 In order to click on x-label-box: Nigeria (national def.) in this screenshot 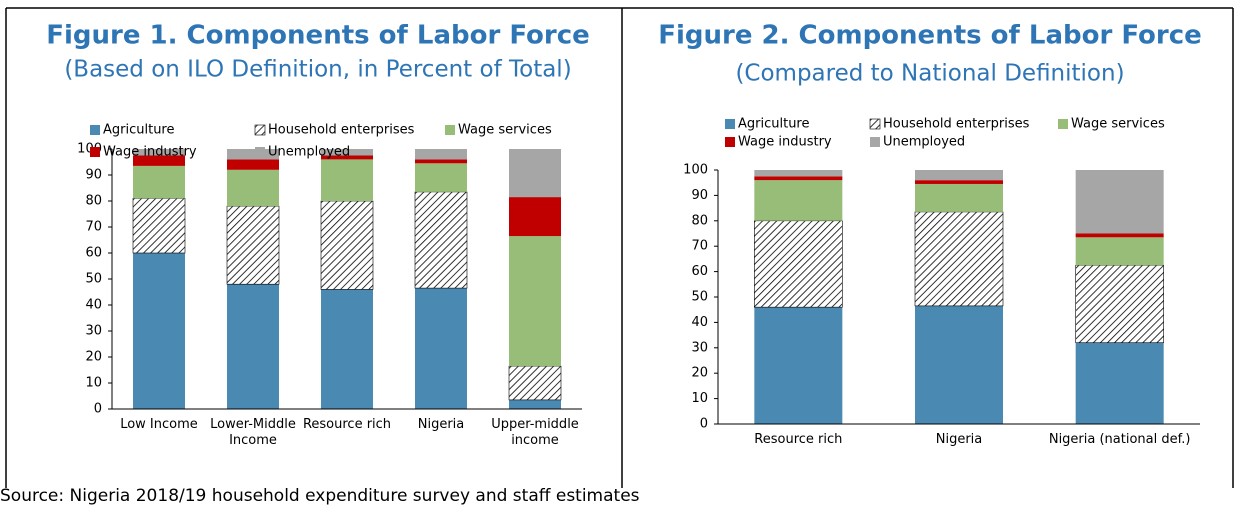, I will do `click(1119, 439)`.